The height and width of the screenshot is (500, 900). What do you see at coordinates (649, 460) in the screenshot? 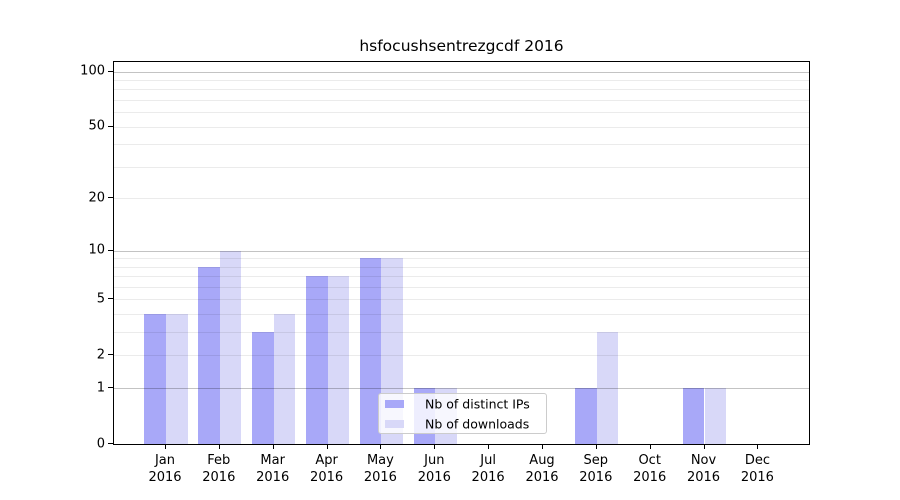
I see `month-label: Oct` at bounding box center [649, 460].